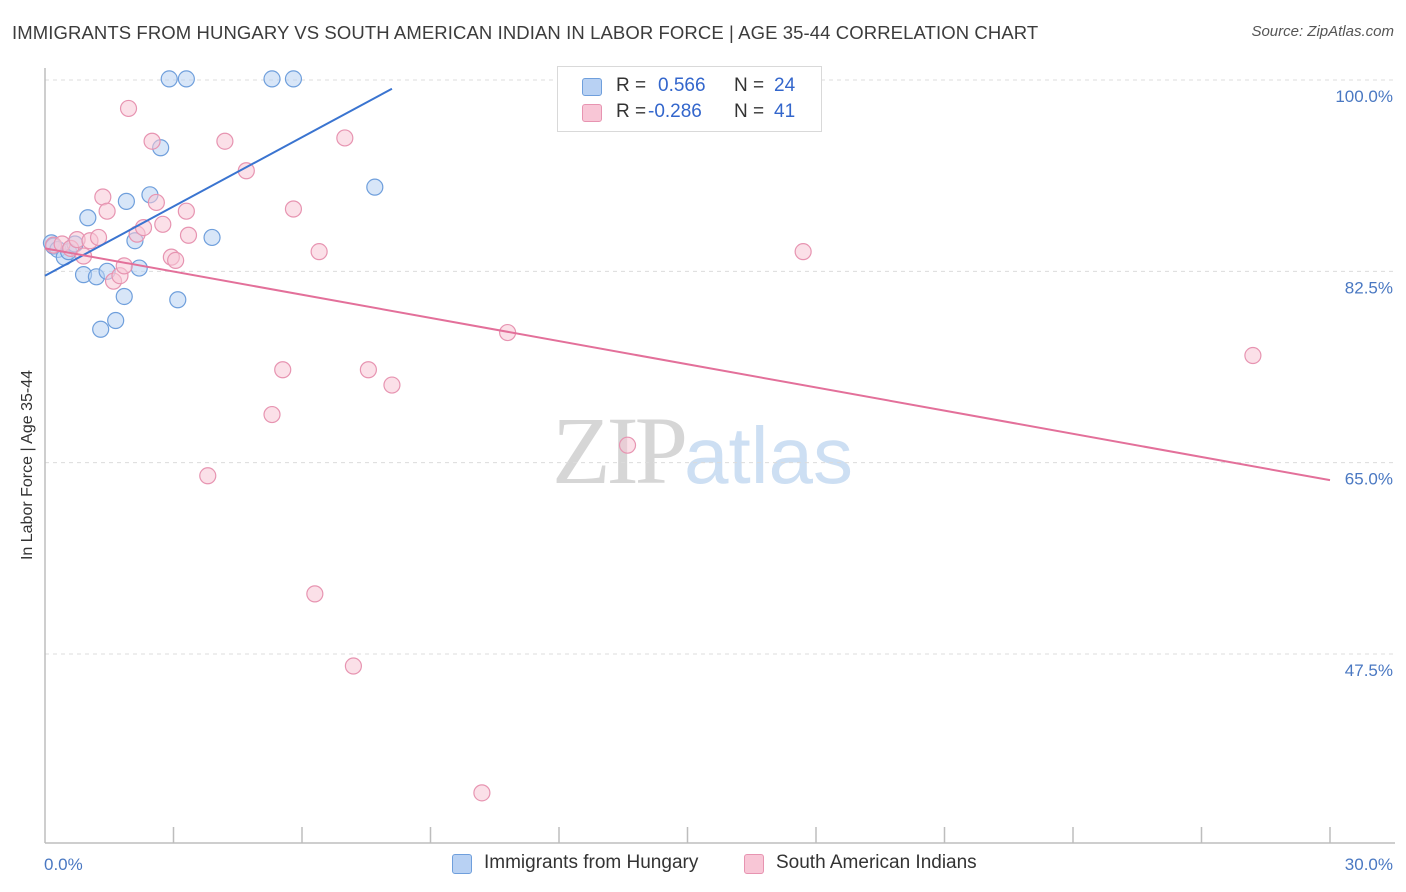 The height and width of the screenshot is (892, 1406). What do you see at coordinates (1322, 31) in the screenshot?
I see `source-credit: Source: ZipAtlas.com` at bounding box center [1322, 31].